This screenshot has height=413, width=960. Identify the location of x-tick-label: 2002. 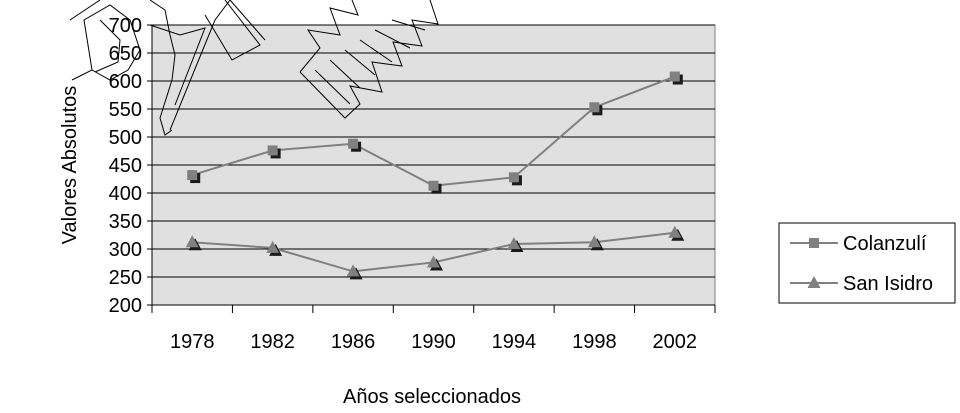
(675, 342).